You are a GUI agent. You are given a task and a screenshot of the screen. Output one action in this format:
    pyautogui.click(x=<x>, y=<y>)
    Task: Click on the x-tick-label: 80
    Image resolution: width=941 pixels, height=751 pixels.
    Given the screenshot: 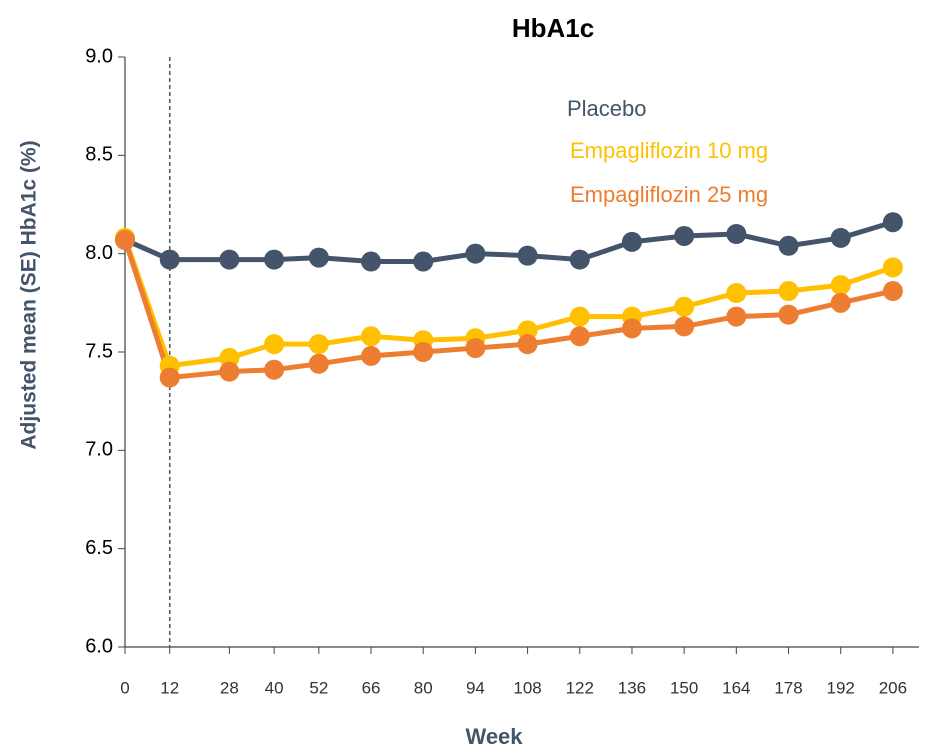 What is the action you would take?
    pyautogui.click(x=423, y=687)
    